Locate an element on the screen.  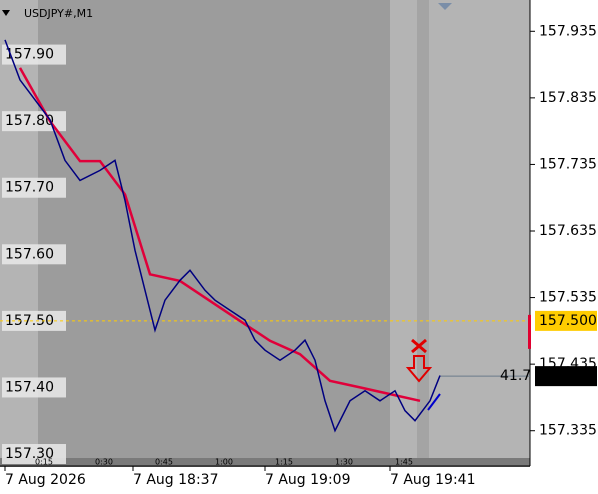
date-label: 7 Aug 2026 is located at coordinates (45, 480).